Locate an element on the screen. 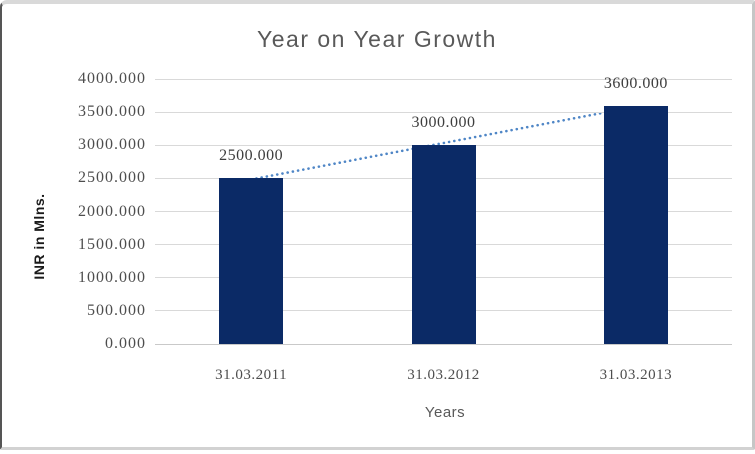 The width and height of the screenshot is (755, 454). y-tick-label: 1500.000 is located at coordinates (112, 244).